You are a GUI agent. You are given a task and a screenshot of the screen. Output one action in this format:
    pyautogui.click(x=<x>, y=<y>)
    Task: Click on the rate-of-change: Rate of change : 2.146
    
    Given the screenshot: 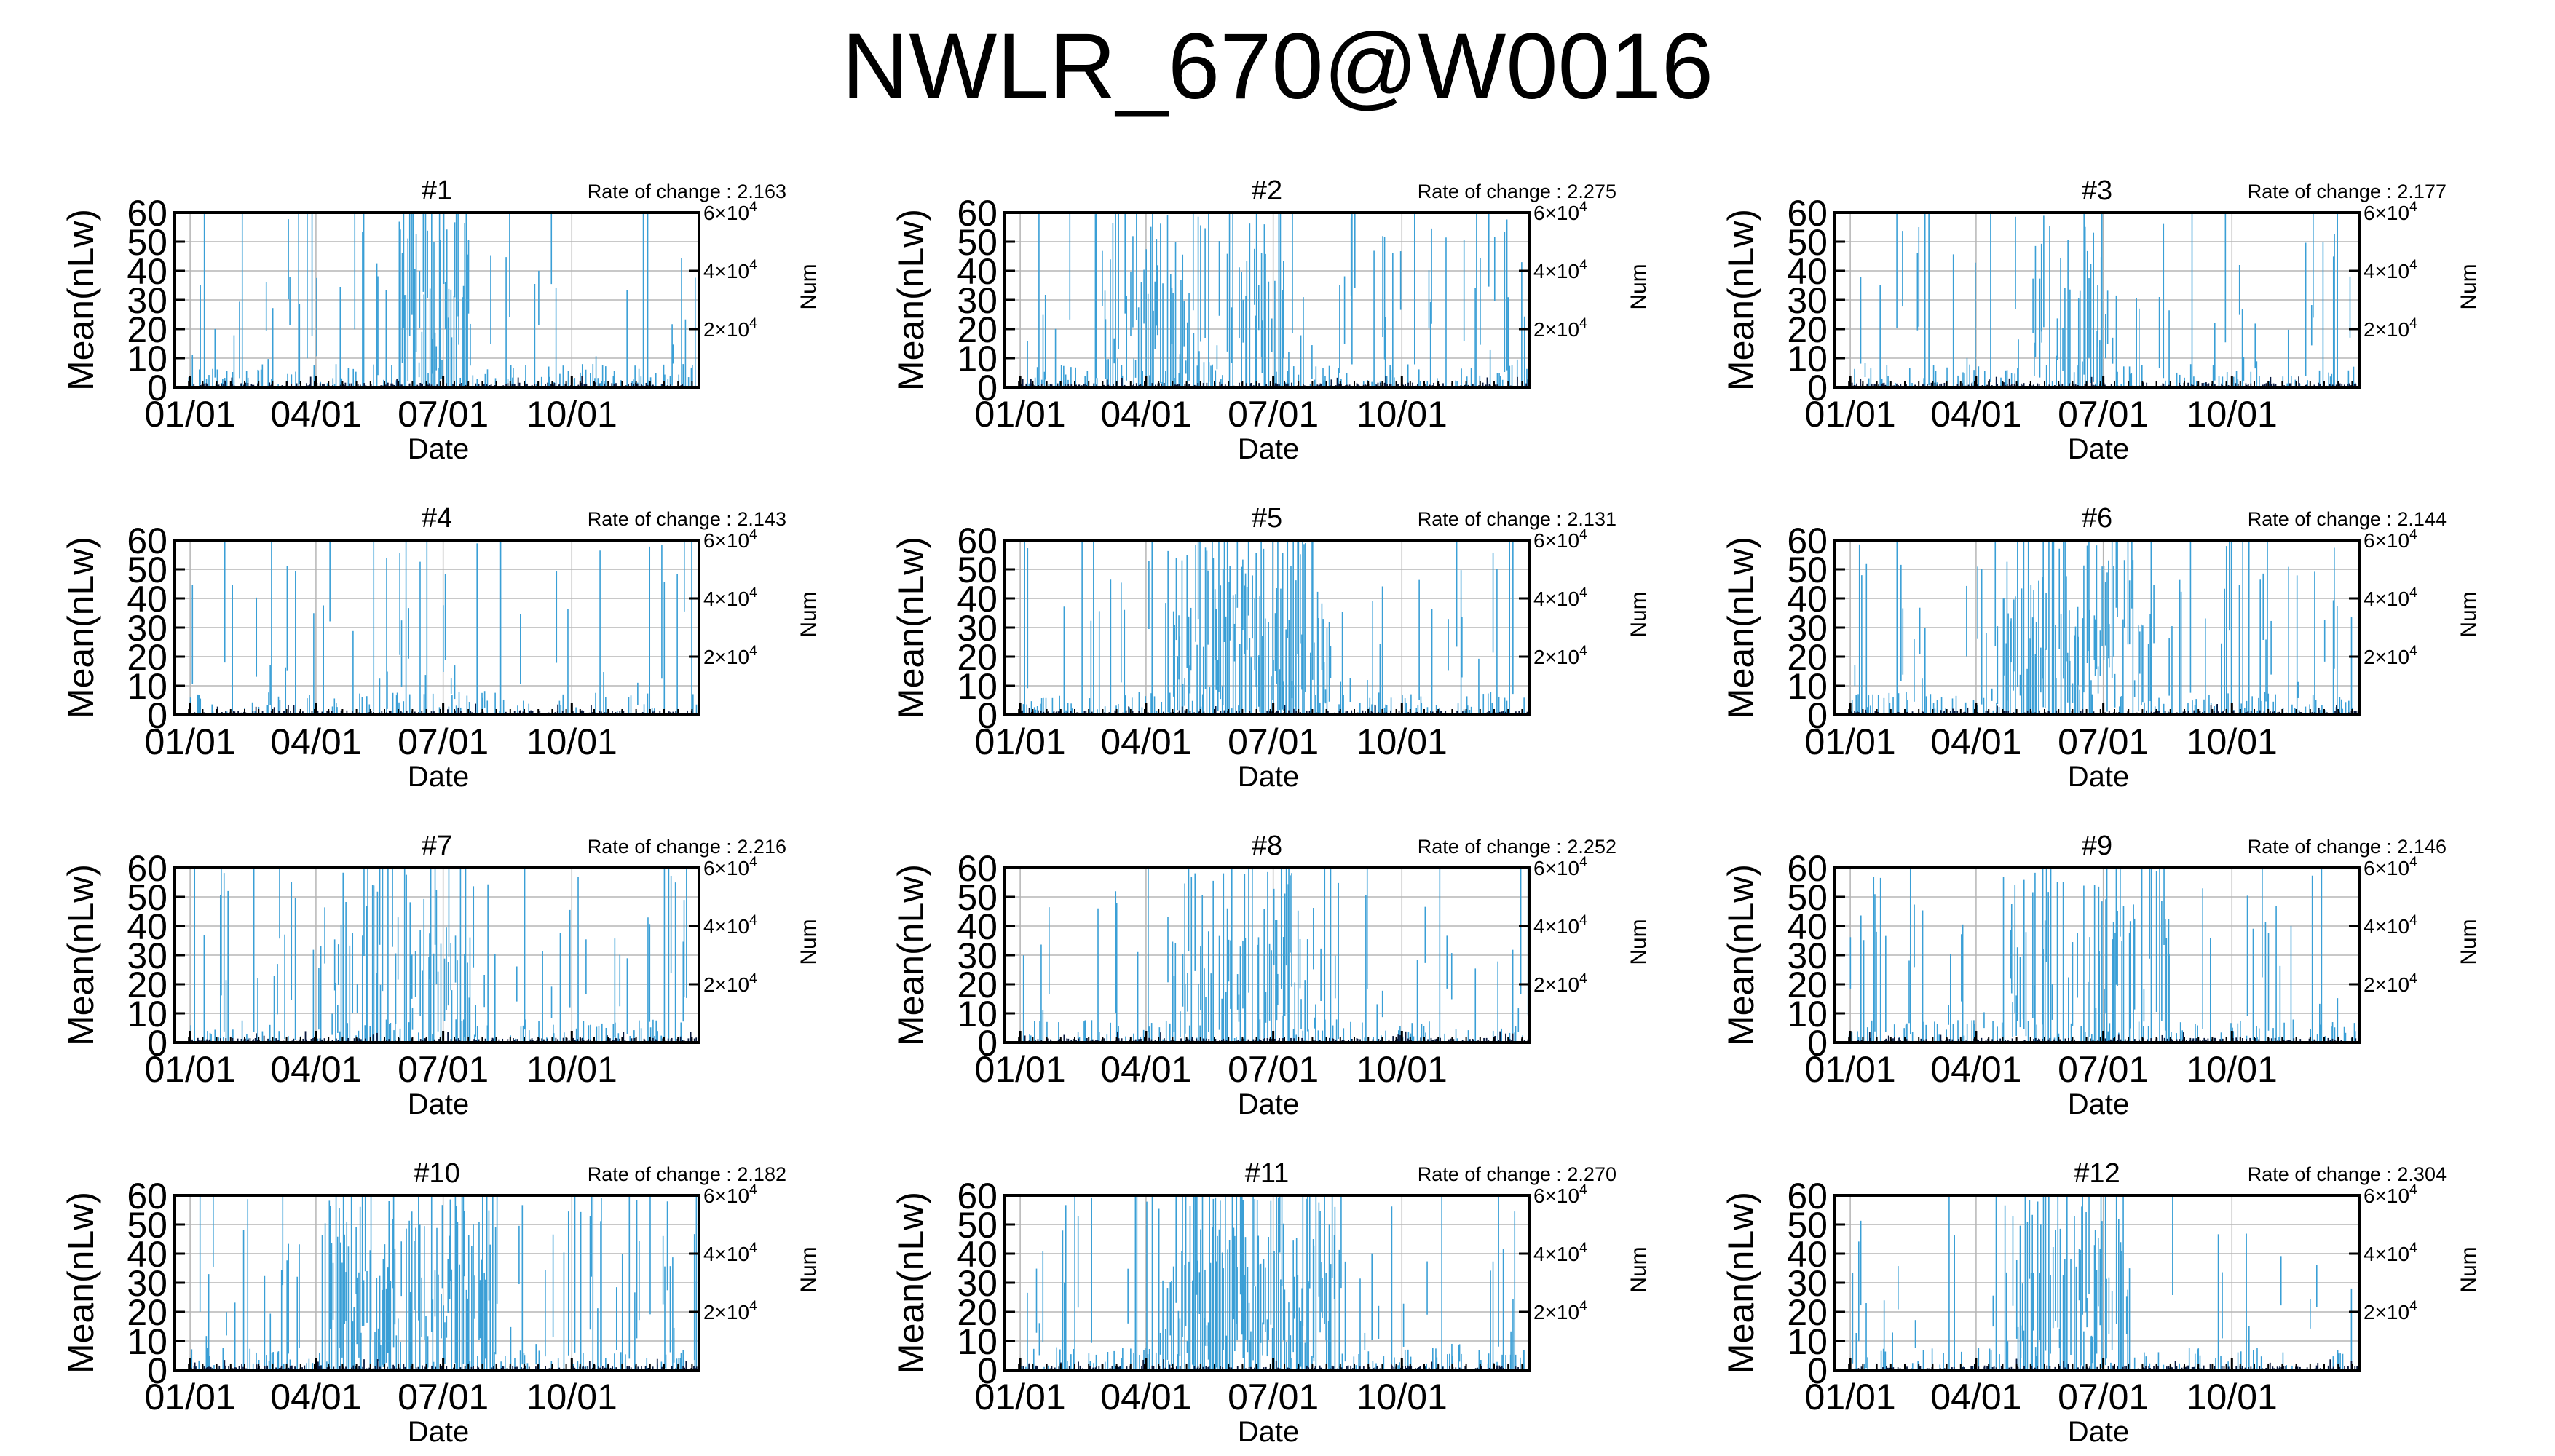 What is the action you would take?
    pyautogui.click(x=2347, y=847)
    